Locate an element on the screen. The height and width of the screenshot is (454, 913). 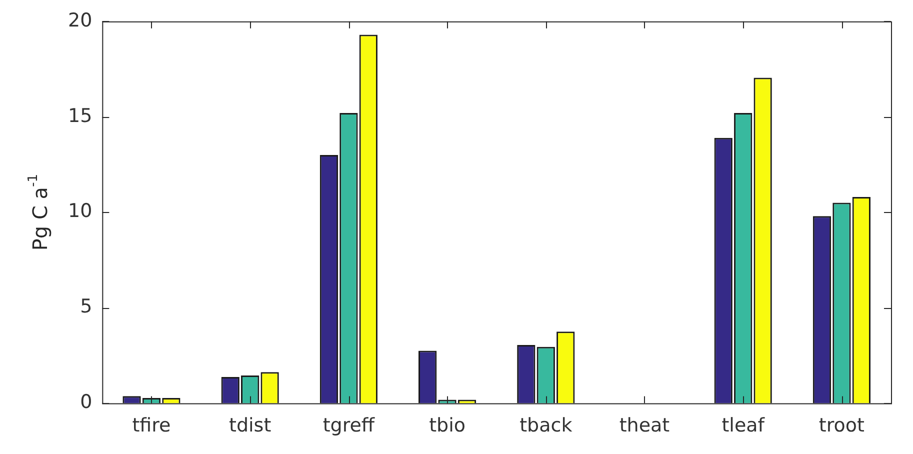
x-tick-label: tleaf is located at coordinates (744, 425).